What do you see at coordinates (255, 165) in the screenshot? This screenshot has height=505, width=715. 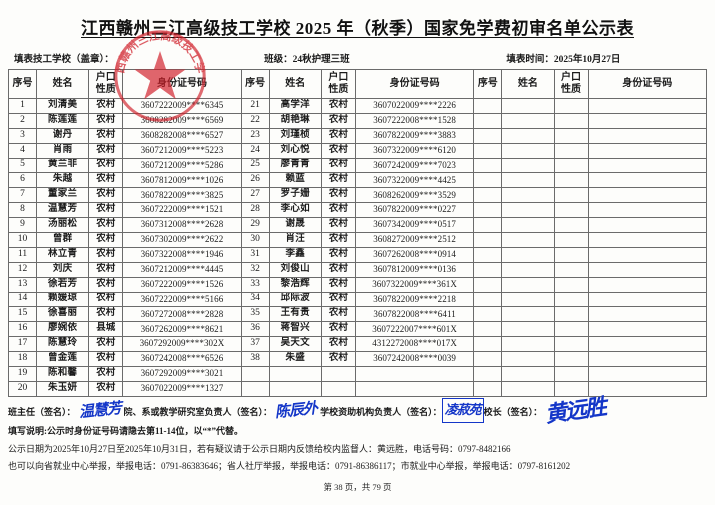 I see `cell-seq: 25` at bounding box center [255, 165].